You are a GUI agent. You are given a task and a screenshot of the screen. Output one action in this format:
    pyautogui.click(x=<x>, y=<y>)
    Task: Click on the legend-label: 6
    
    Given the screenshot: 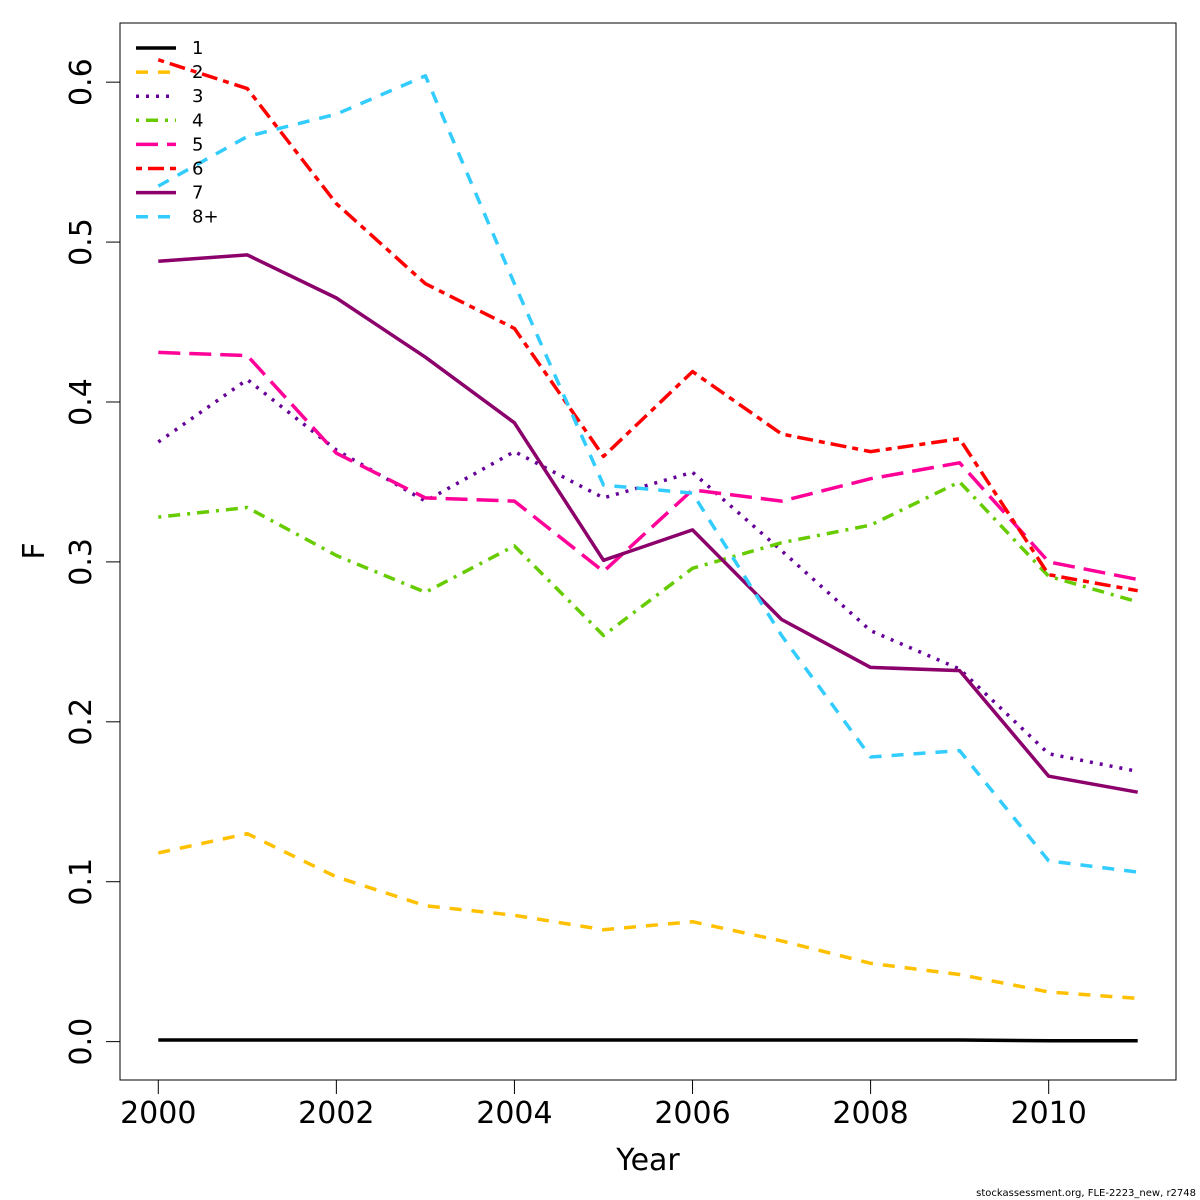 What is the action you would take?
    pyautogui.click(x=197, y=169)
    